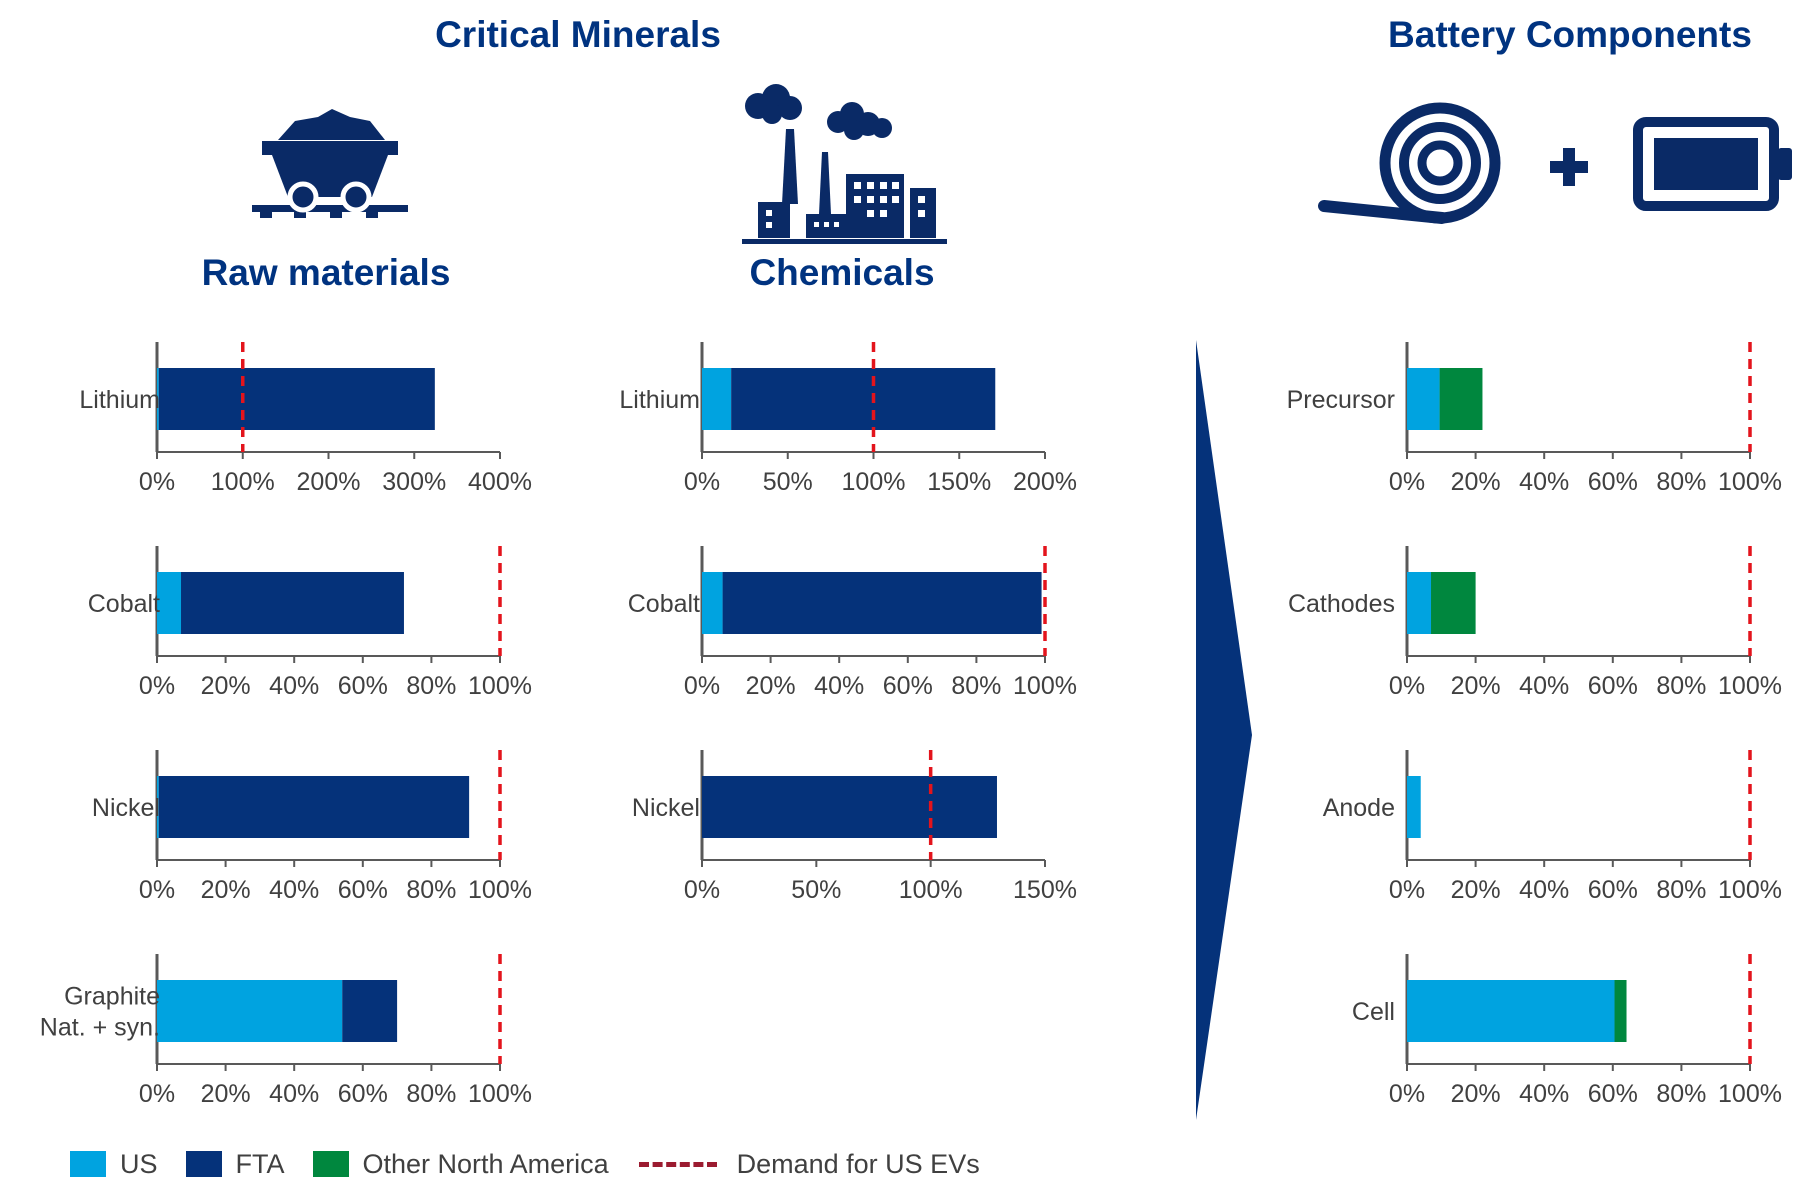 The image size is (1800, 1190). Describe the element at coordinates (500, 686) in the screenshot. I see `tick-label-raw-materials-cobalt-5: 100%` at that location.